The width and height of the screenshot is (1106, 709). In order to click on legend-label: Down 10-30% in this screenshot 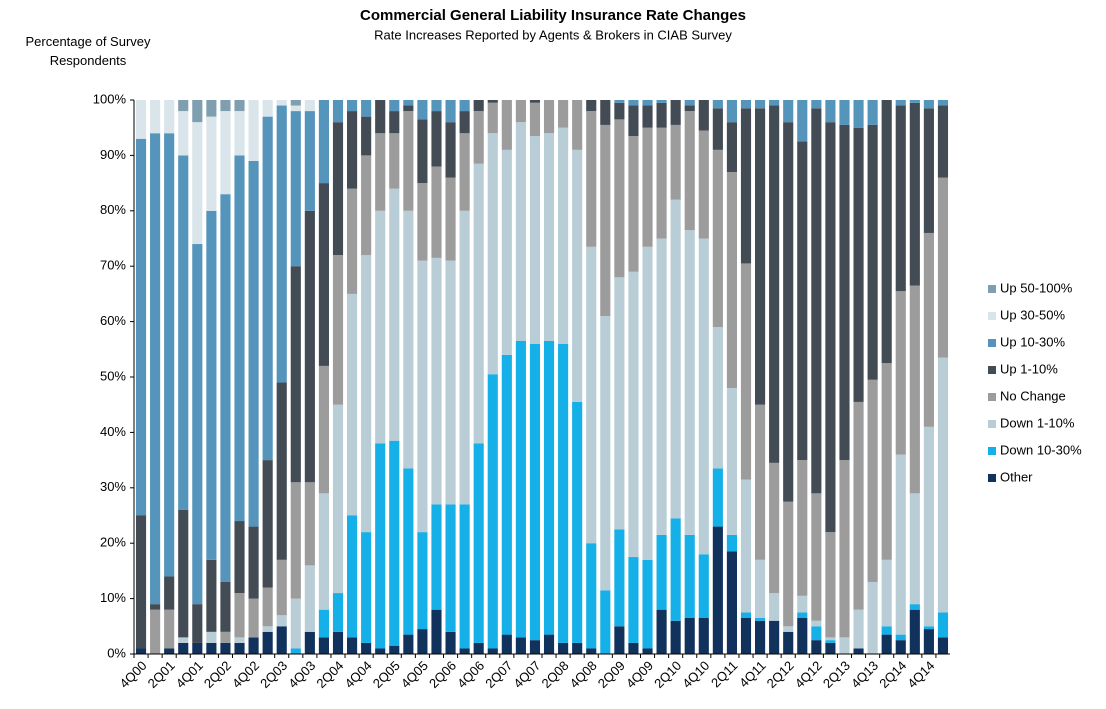, I will do `click(1041, 449)`.